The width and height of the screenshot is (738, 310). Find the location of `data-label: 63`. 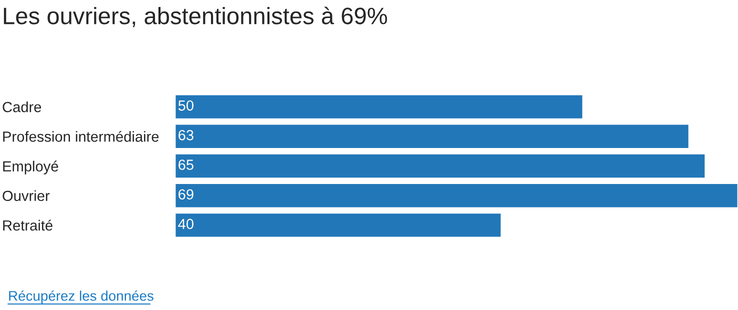

data-label: 63 is located at coordinates (186, 135).